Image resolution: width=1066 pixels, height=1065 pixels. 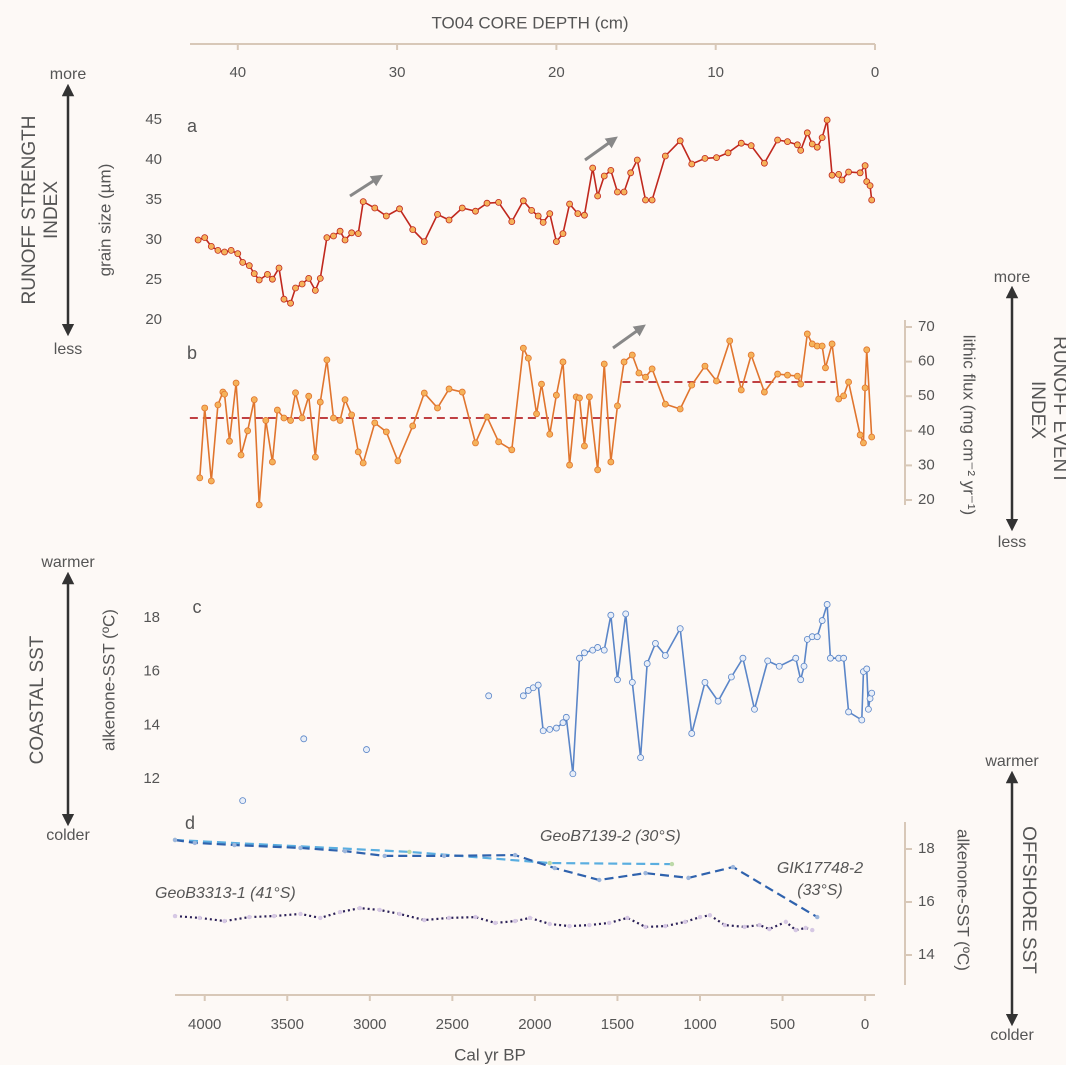 What do you see at coordinates (369, 1024) in the screenshot?
I see `x-tick-label: 3000` at bounding box center [369, 1024].